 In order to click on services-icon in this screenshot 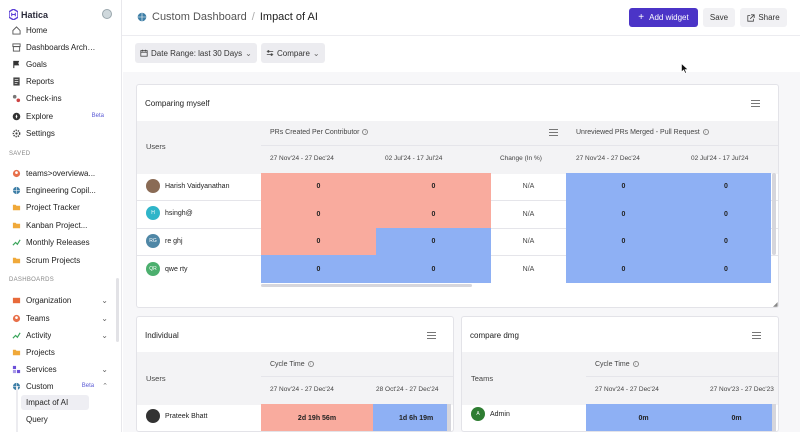, I will do `click(16, 369)`.